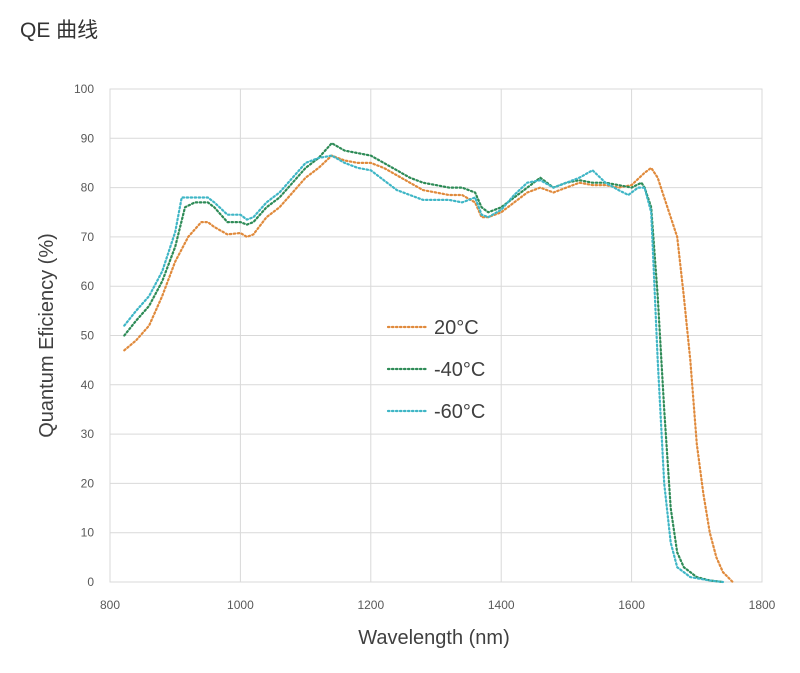 Image resolution: width=800 pixels, height=673 pixels. I want to click on y-tick-label: 90, so click(88, 138).